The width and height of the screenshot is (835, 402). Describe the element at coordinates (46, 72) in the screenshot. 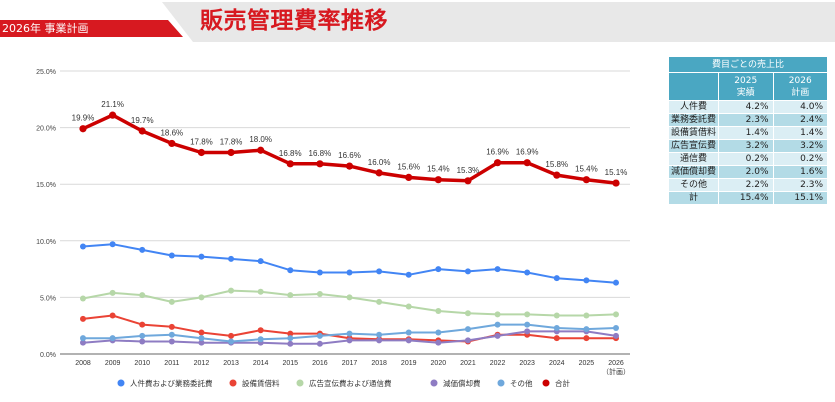

I see `y-tick-label: 25.0%` at that location.